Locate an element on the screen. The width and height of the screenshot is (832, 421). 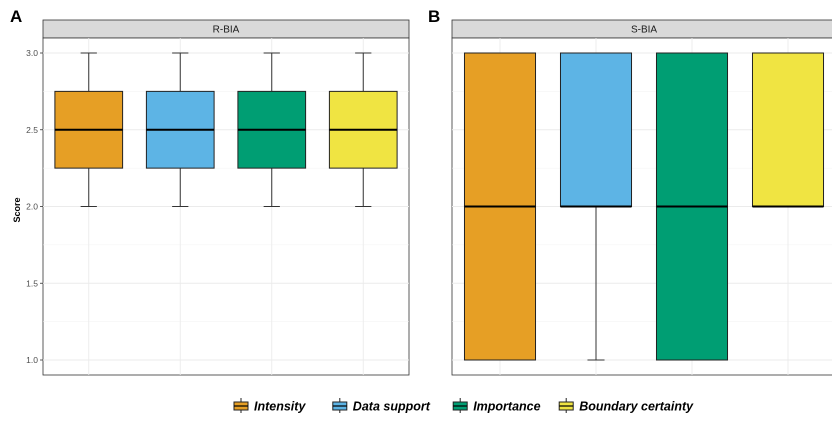
box-importance-b is located at coordinates (692, 206).